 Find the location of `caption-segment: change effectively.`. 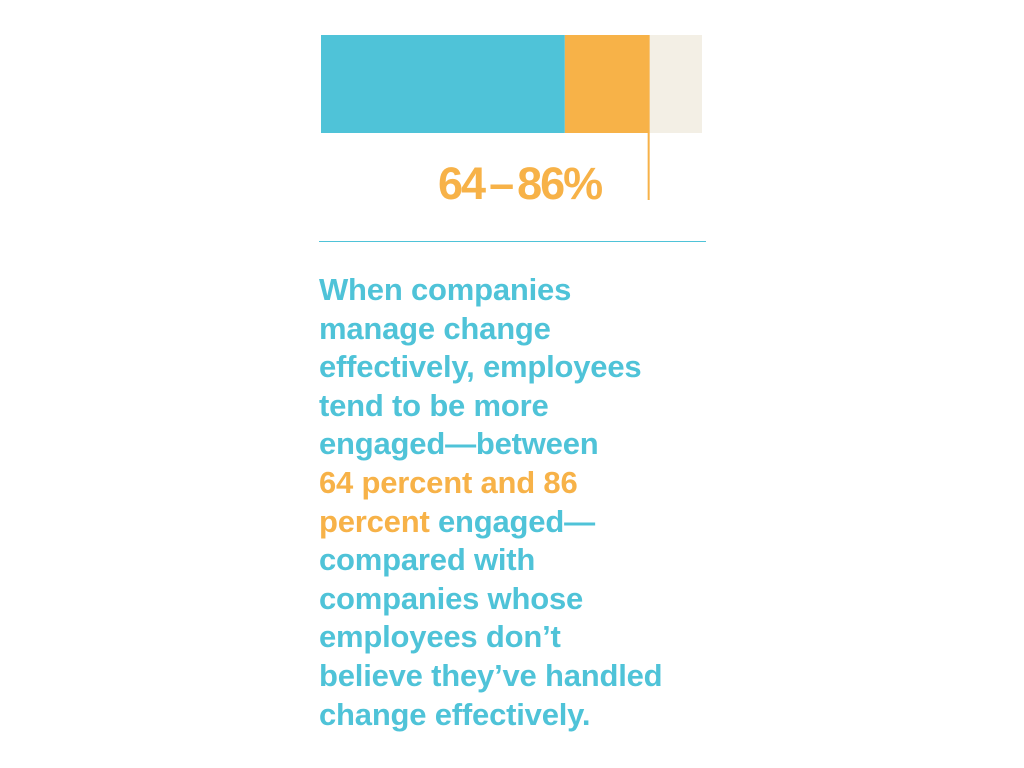

caption-segment: change effectively. is located at coordinates (455, 714).